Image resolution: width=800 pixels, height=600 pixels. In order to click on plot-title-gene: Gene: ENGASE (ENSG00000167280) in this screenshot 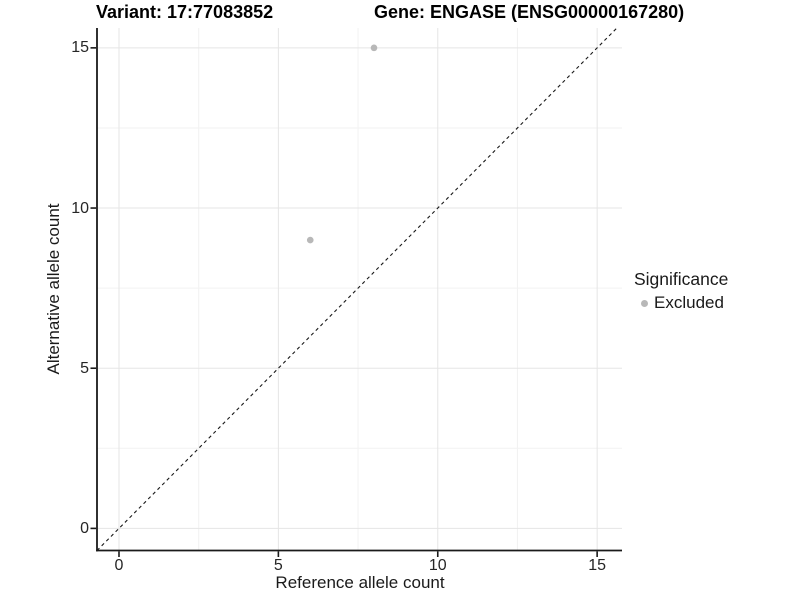, I will do `click(529, 12)`.